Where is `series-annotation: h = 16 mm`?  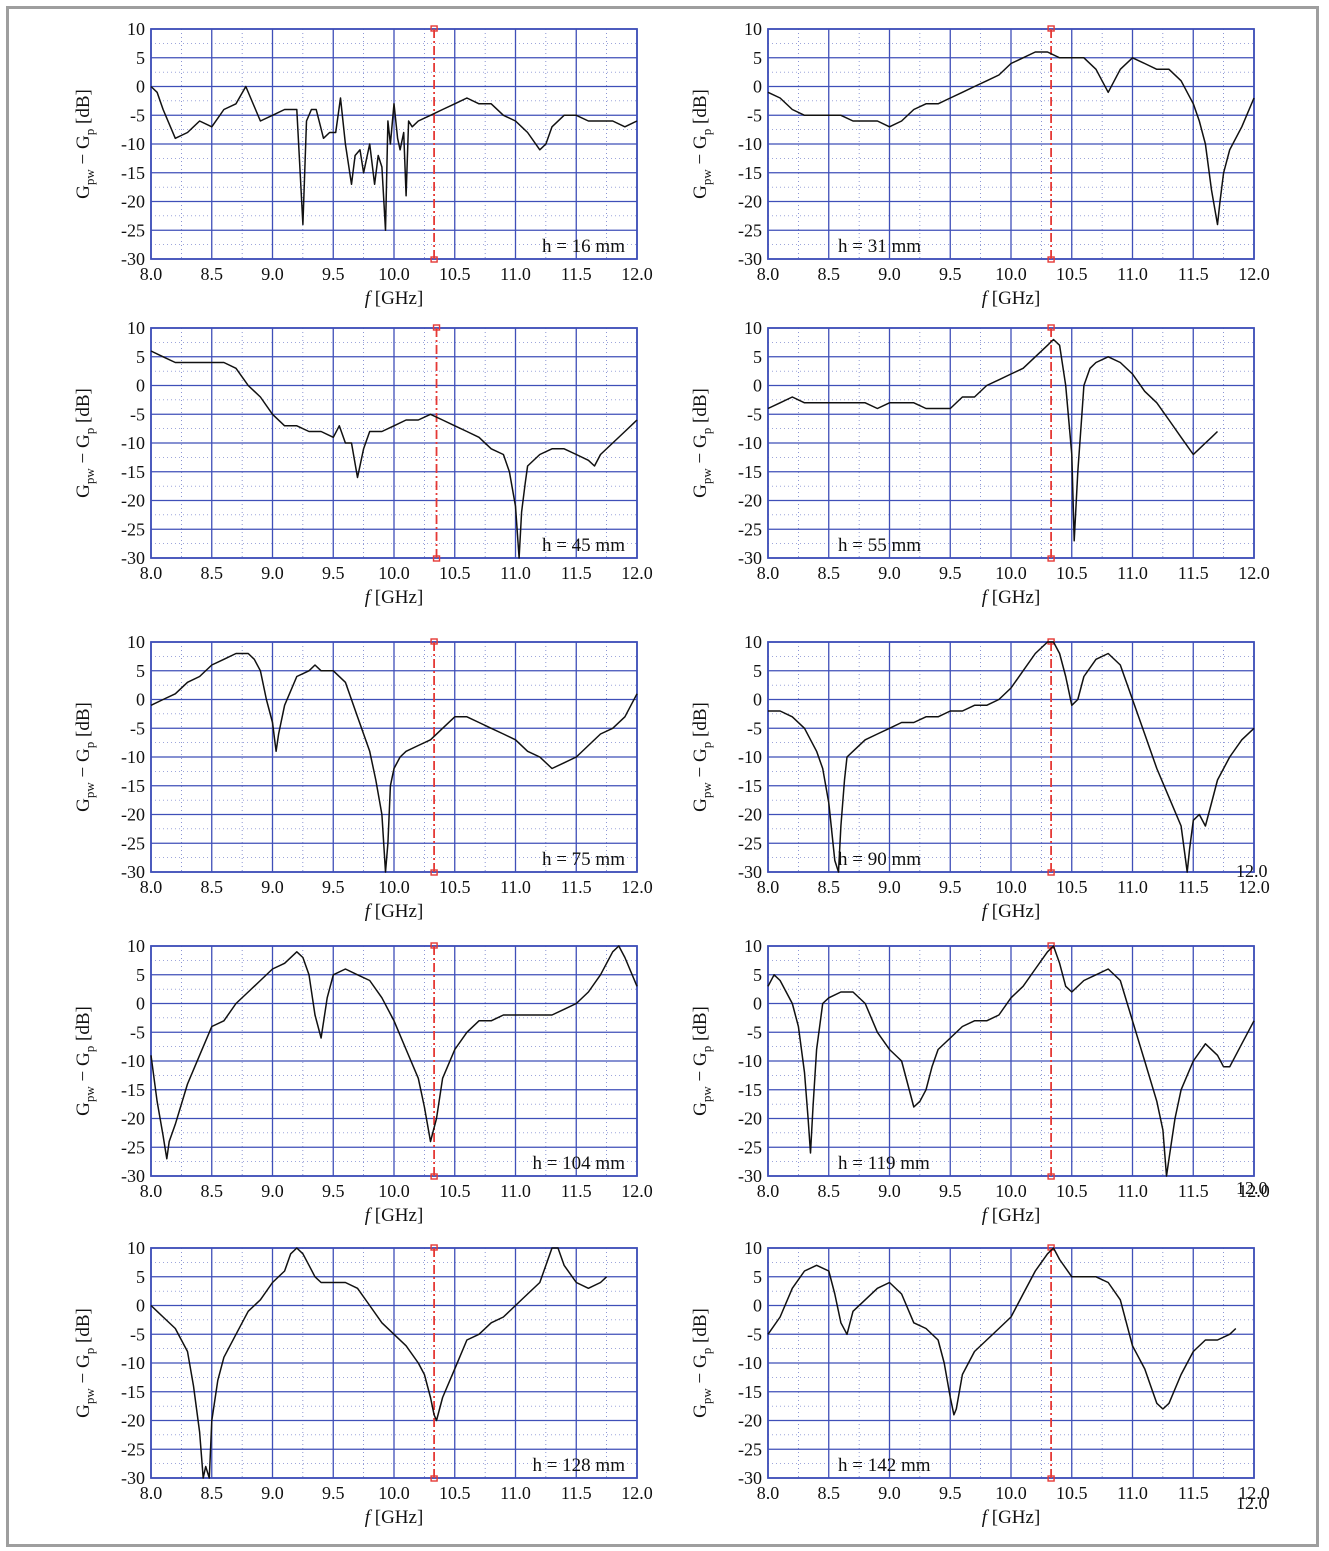 series-annotation: h = 16 mm is located at coordinates (583, 246).